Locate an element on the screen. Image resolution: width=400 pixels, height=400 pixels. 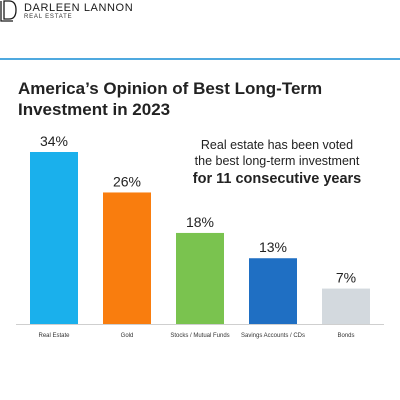
data-label: 13% is located at coordinates (273, 247).